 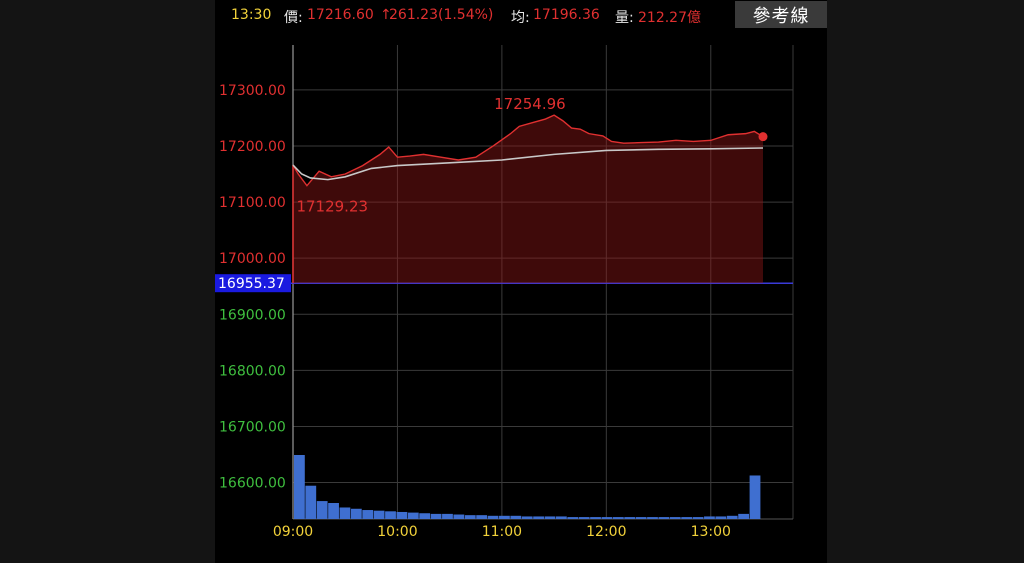 What do you see at coordinates (624, 18) in the screenshot?
I see `volume-label: 量:` at bounding box center [624, 18].